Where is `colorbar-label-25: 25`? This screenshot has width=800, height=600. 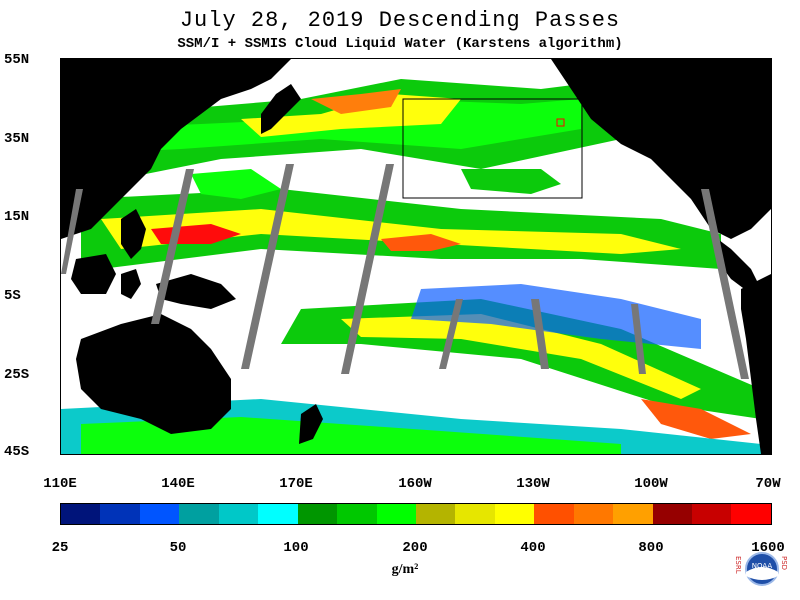
colorbar-label-25: 25 is located at coordinates (60, 548).